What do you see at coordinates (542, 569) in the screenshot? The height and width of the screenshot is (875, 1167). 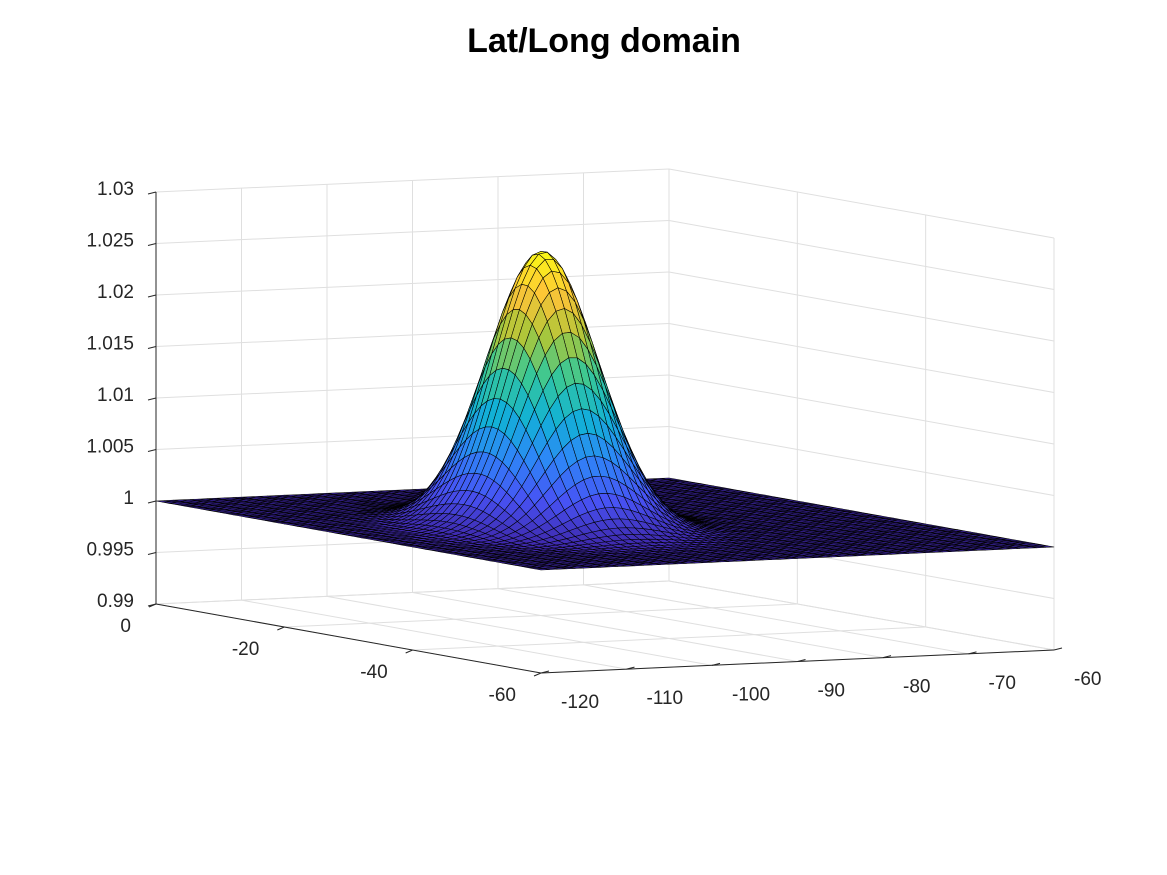 I see `surface-cell` at bounding box center [542, 569].